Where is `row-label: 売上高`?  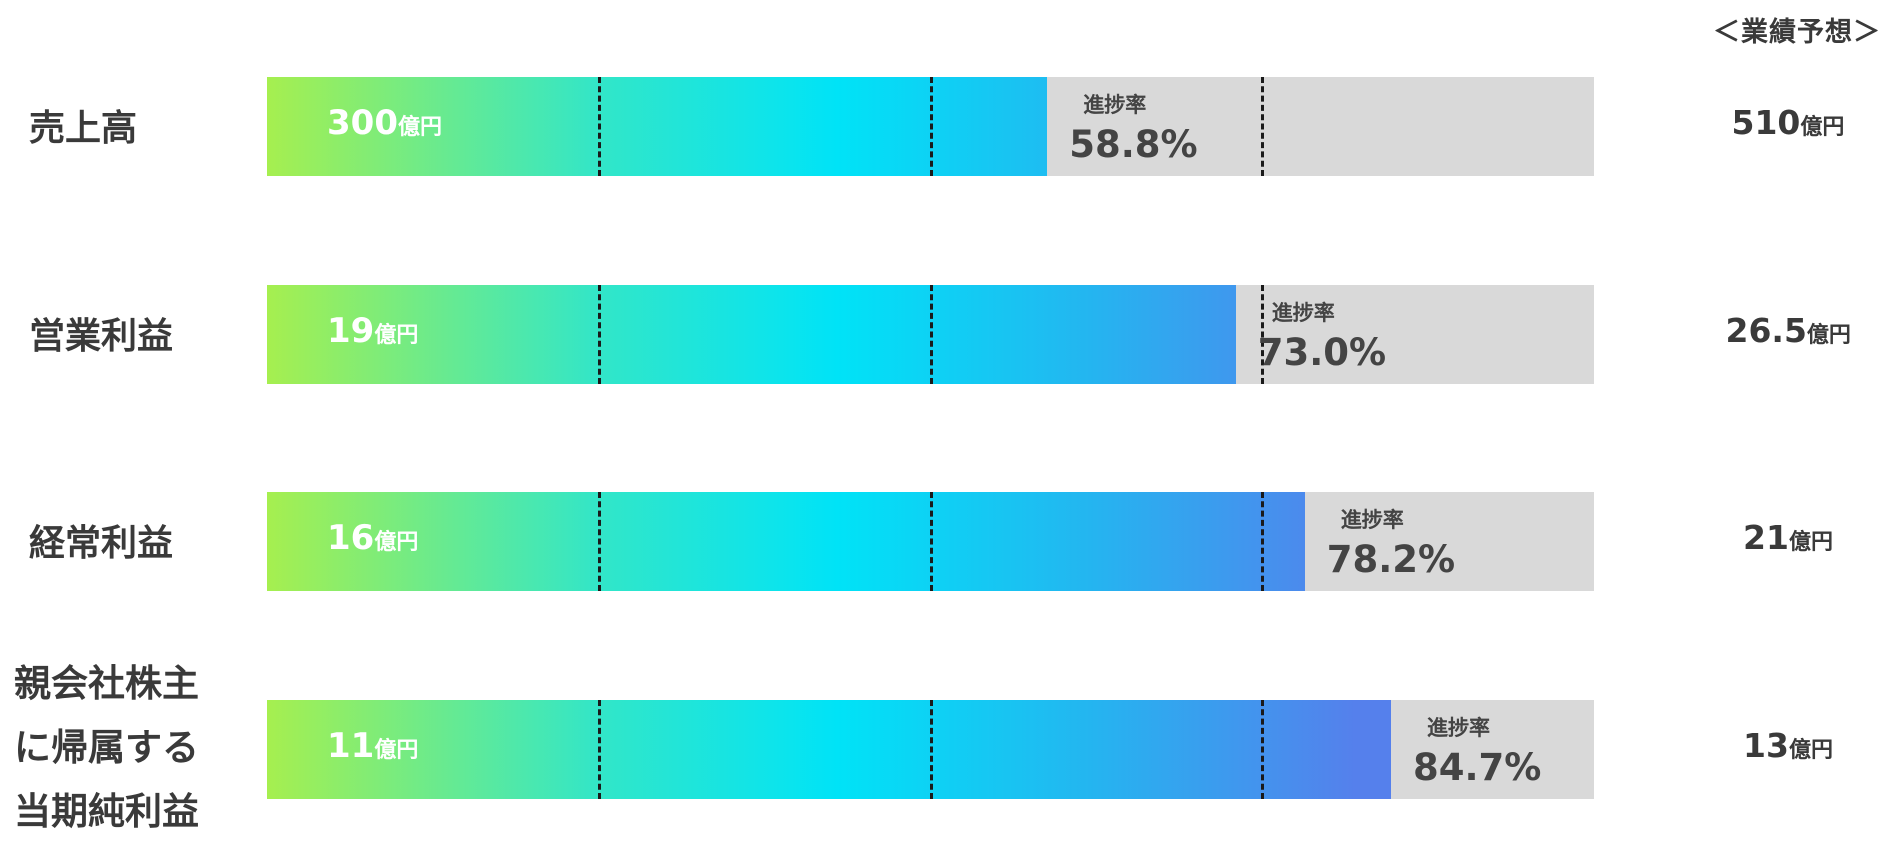 row-label: 売上高 is located at coordinates (83, 125).